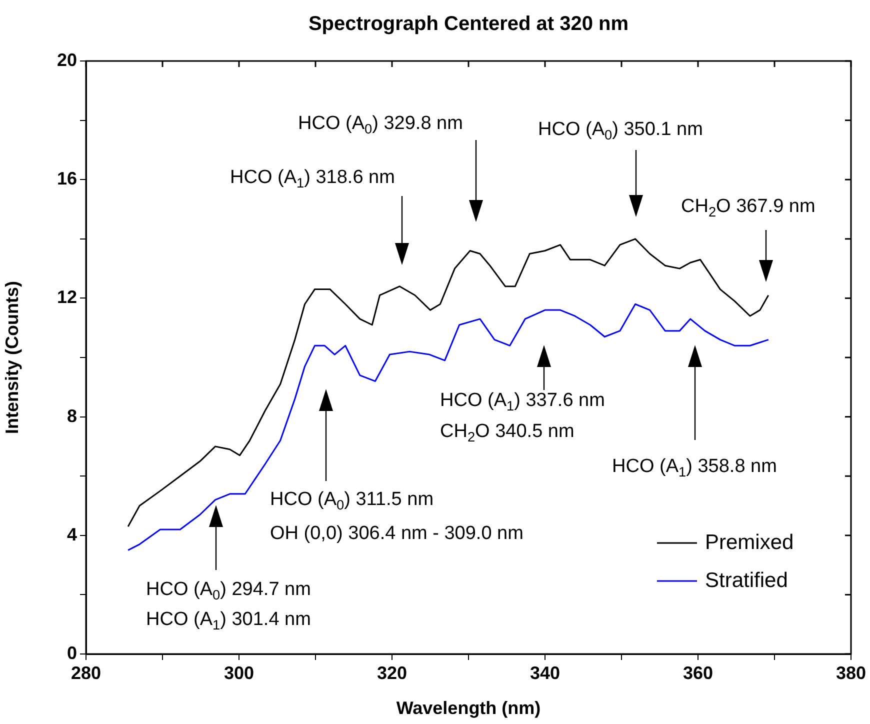  I want to click on chart-title: Spectrograph Centered at 320 nm, so click(468, 24).